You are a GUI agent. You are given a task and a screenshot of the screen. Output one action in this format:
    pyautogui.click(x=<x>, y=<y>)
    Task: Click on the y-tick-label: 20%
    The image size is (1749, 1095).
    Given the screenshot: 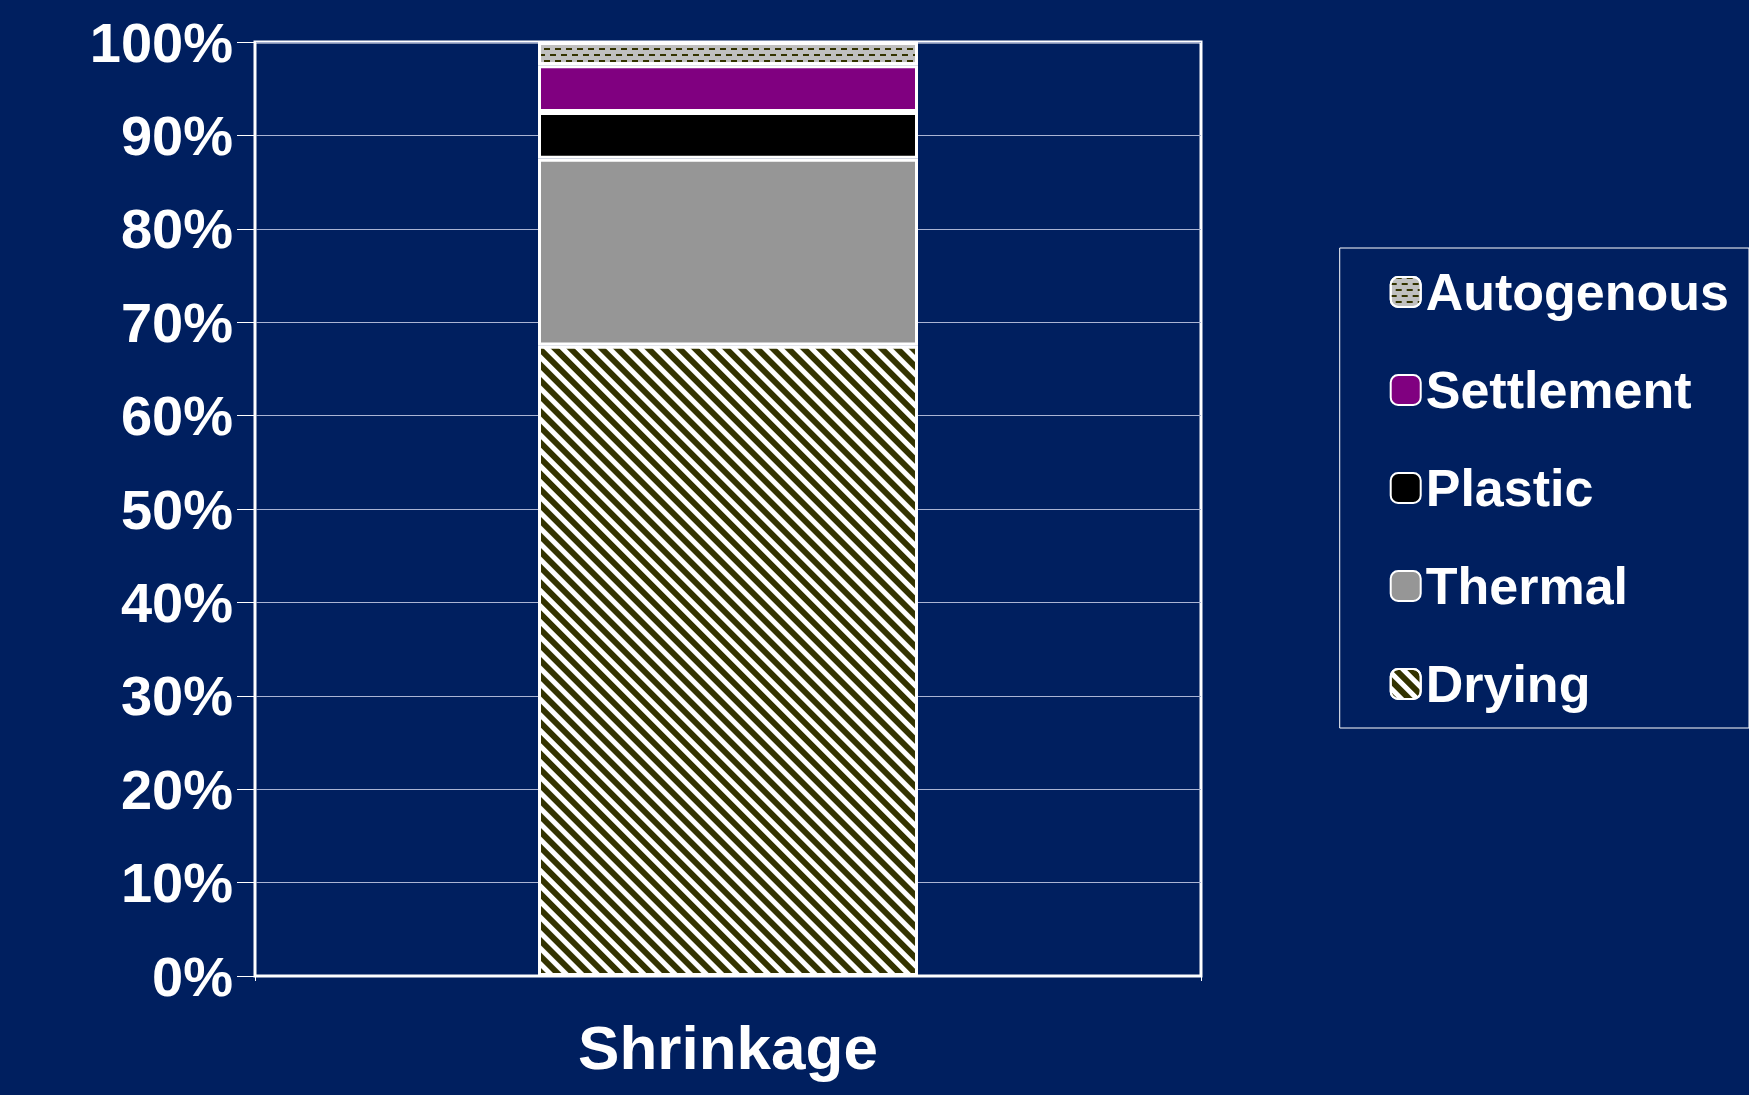 What is the action you would take?
    pyautogui.click(x=176, y=789)
    